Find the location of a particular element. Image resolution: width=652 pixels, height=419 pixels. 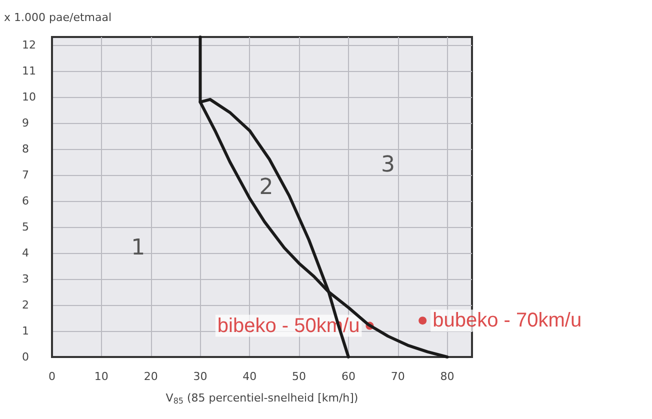

x-tick-label: 60 is located at coordinates (348, 376).